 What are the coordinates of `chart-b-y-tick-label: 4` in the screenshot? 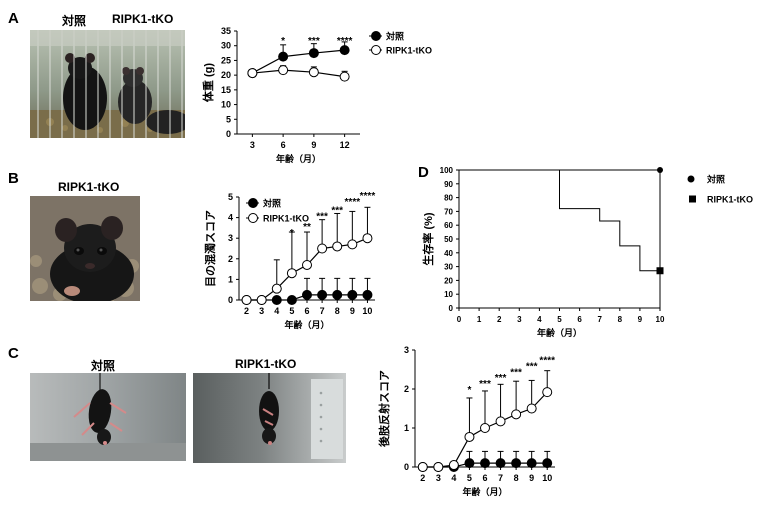 It's located at (230, 218).